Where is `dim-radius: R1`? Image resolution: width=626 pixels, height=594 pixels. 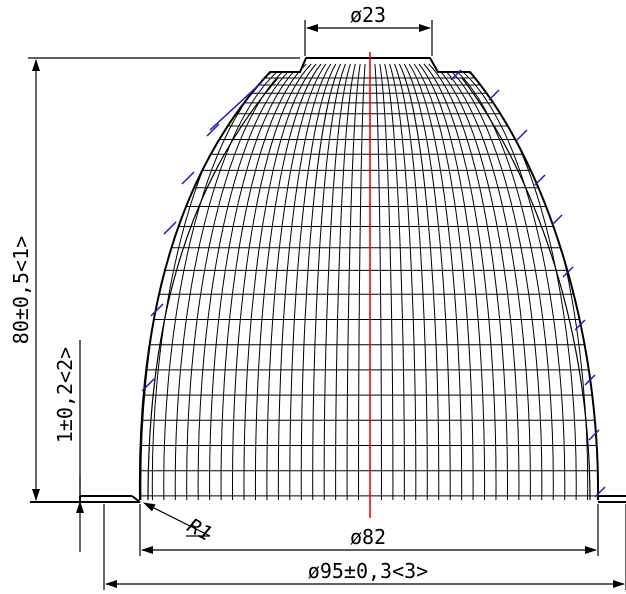
dim-radius: R1 is located at coordinates (180, 524).